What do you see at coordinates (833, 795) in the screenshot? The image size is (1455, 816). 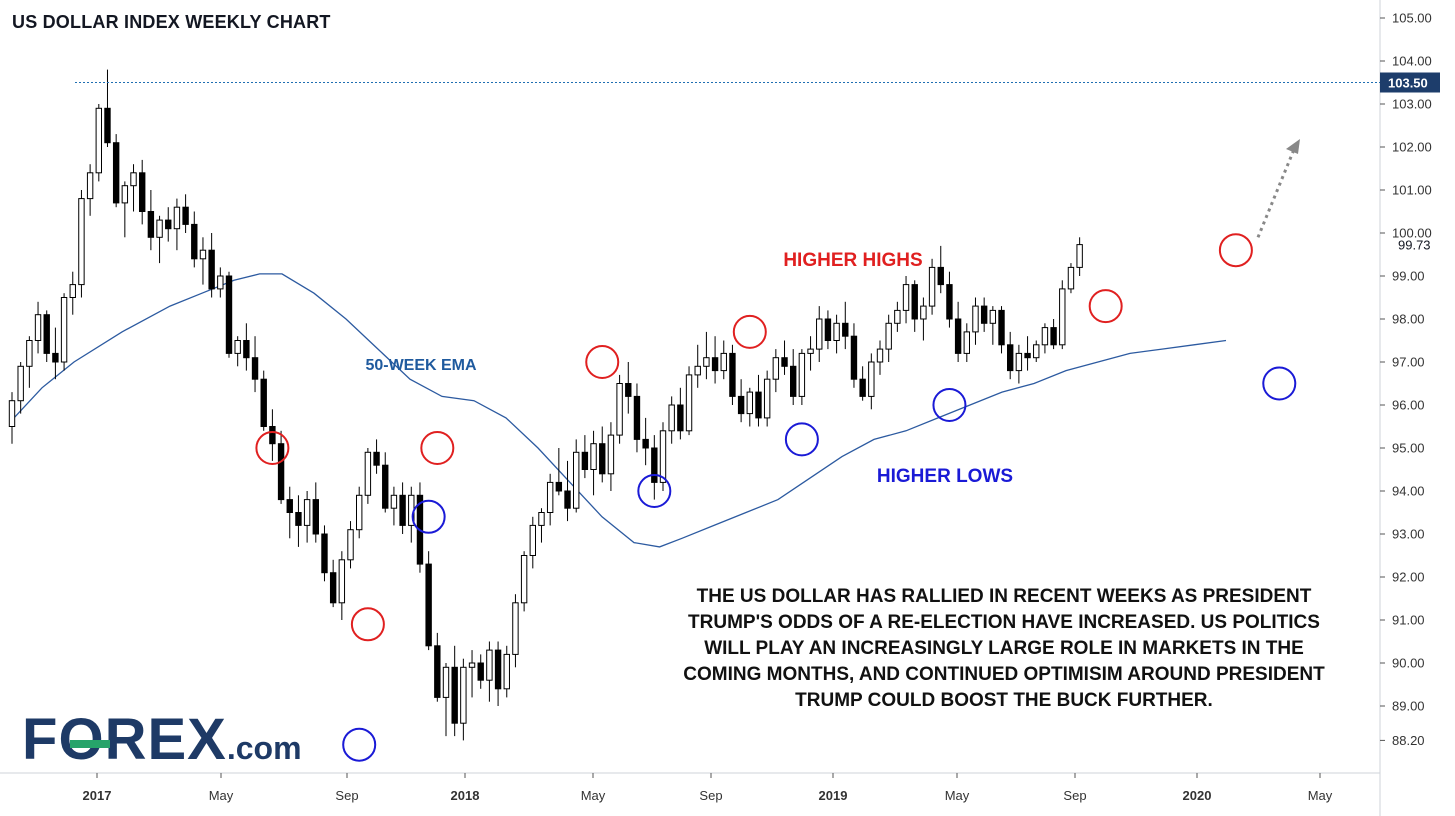 I see `x-tick-label: 2019` at bounding box center [833, 795].